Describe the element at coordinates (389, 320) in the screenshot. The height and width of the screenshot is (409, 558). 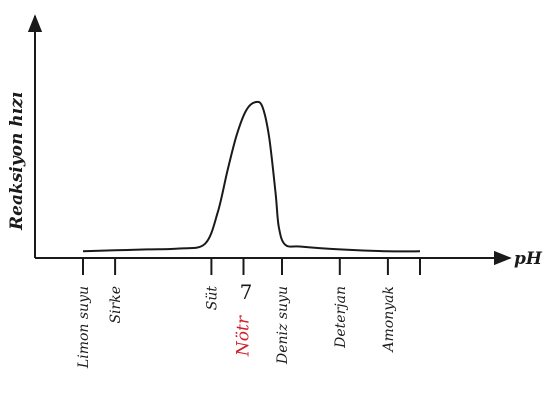
I see `x-tick-label: Amonyak` at that location.